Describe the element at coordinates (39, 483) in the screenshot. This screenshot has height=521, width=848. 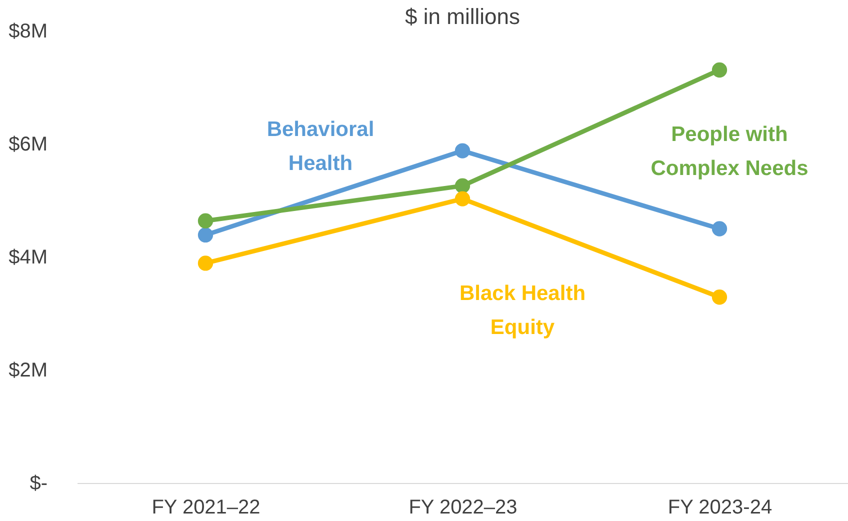
I see `y-tick-label: $-` at that location.